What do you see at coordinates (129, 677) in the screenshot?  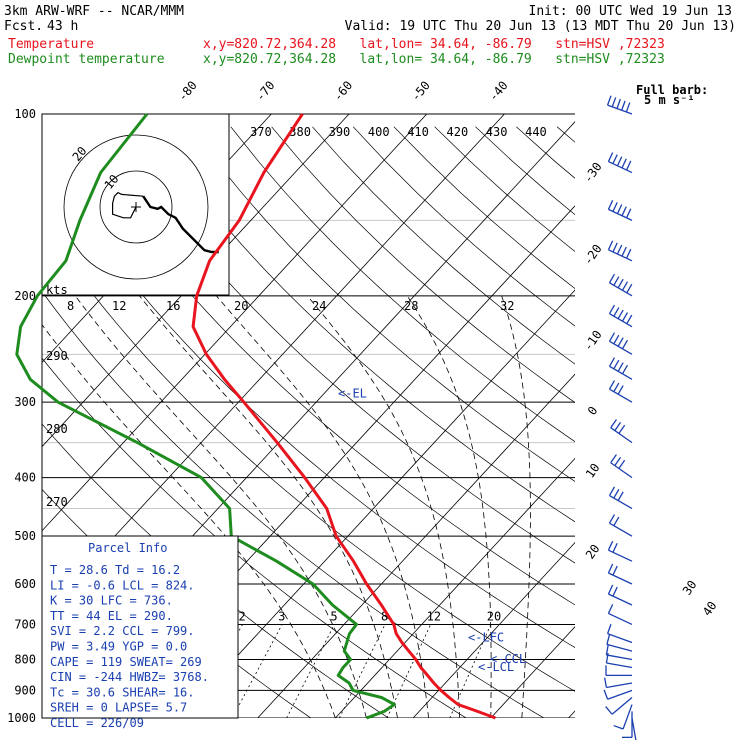 I see `parcel-info-row: CIN = -244 HWBZ= 3768.` at bounding box center [129, 677].